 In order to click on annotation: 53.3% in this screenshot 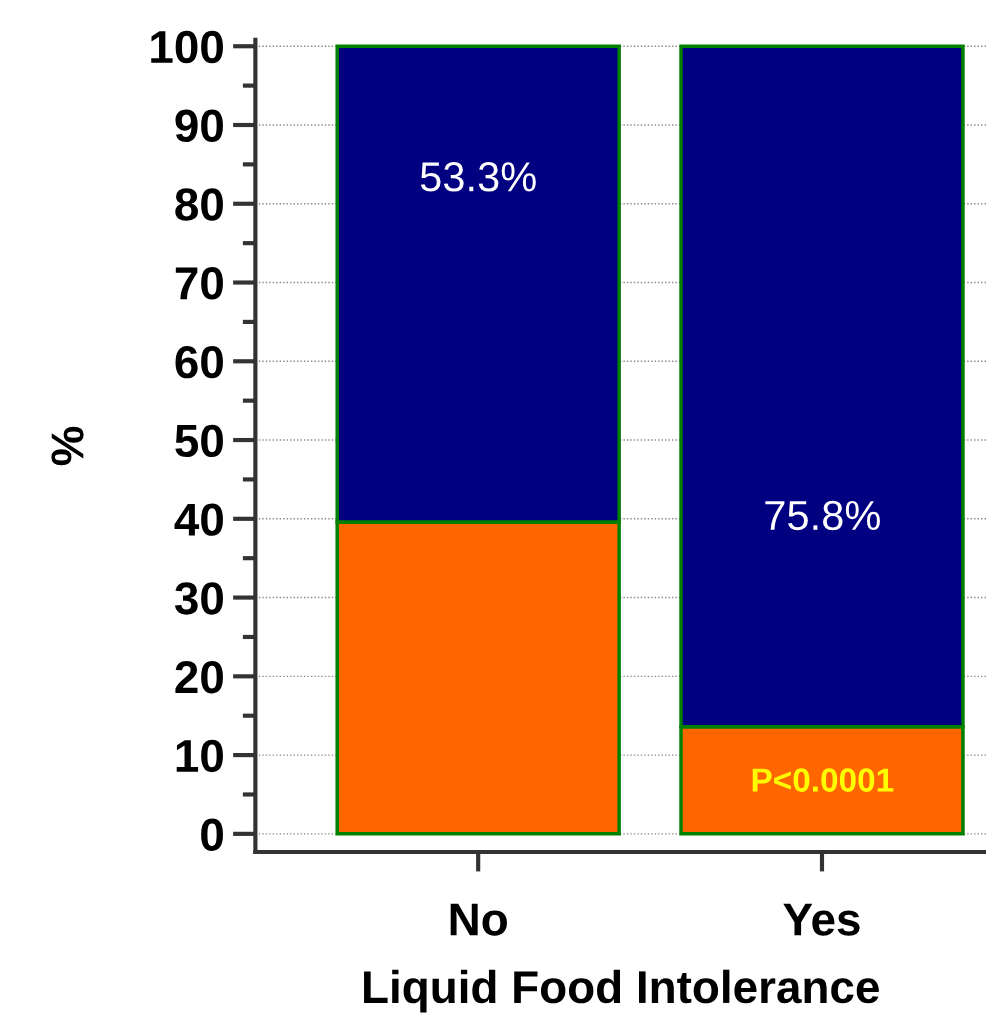, I will do `click(478, 177)`.